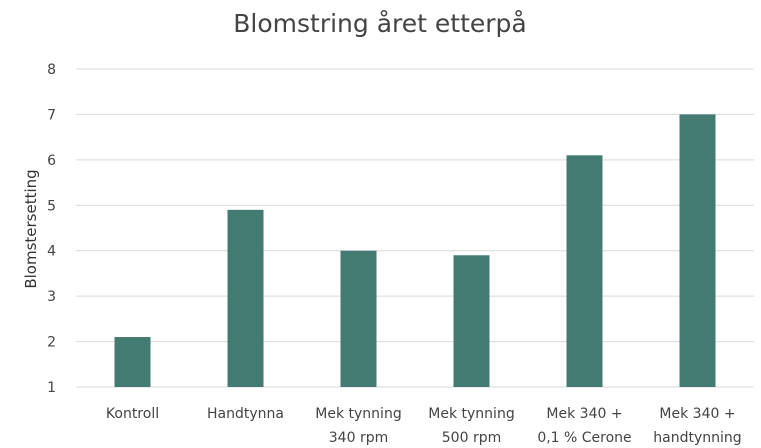 This screenshot has height=448, width=761. What do you see at coordinates (245, 414) in the screenshot?
I see `x-tick-label: Handtynna` at bounding box center [245, 414].